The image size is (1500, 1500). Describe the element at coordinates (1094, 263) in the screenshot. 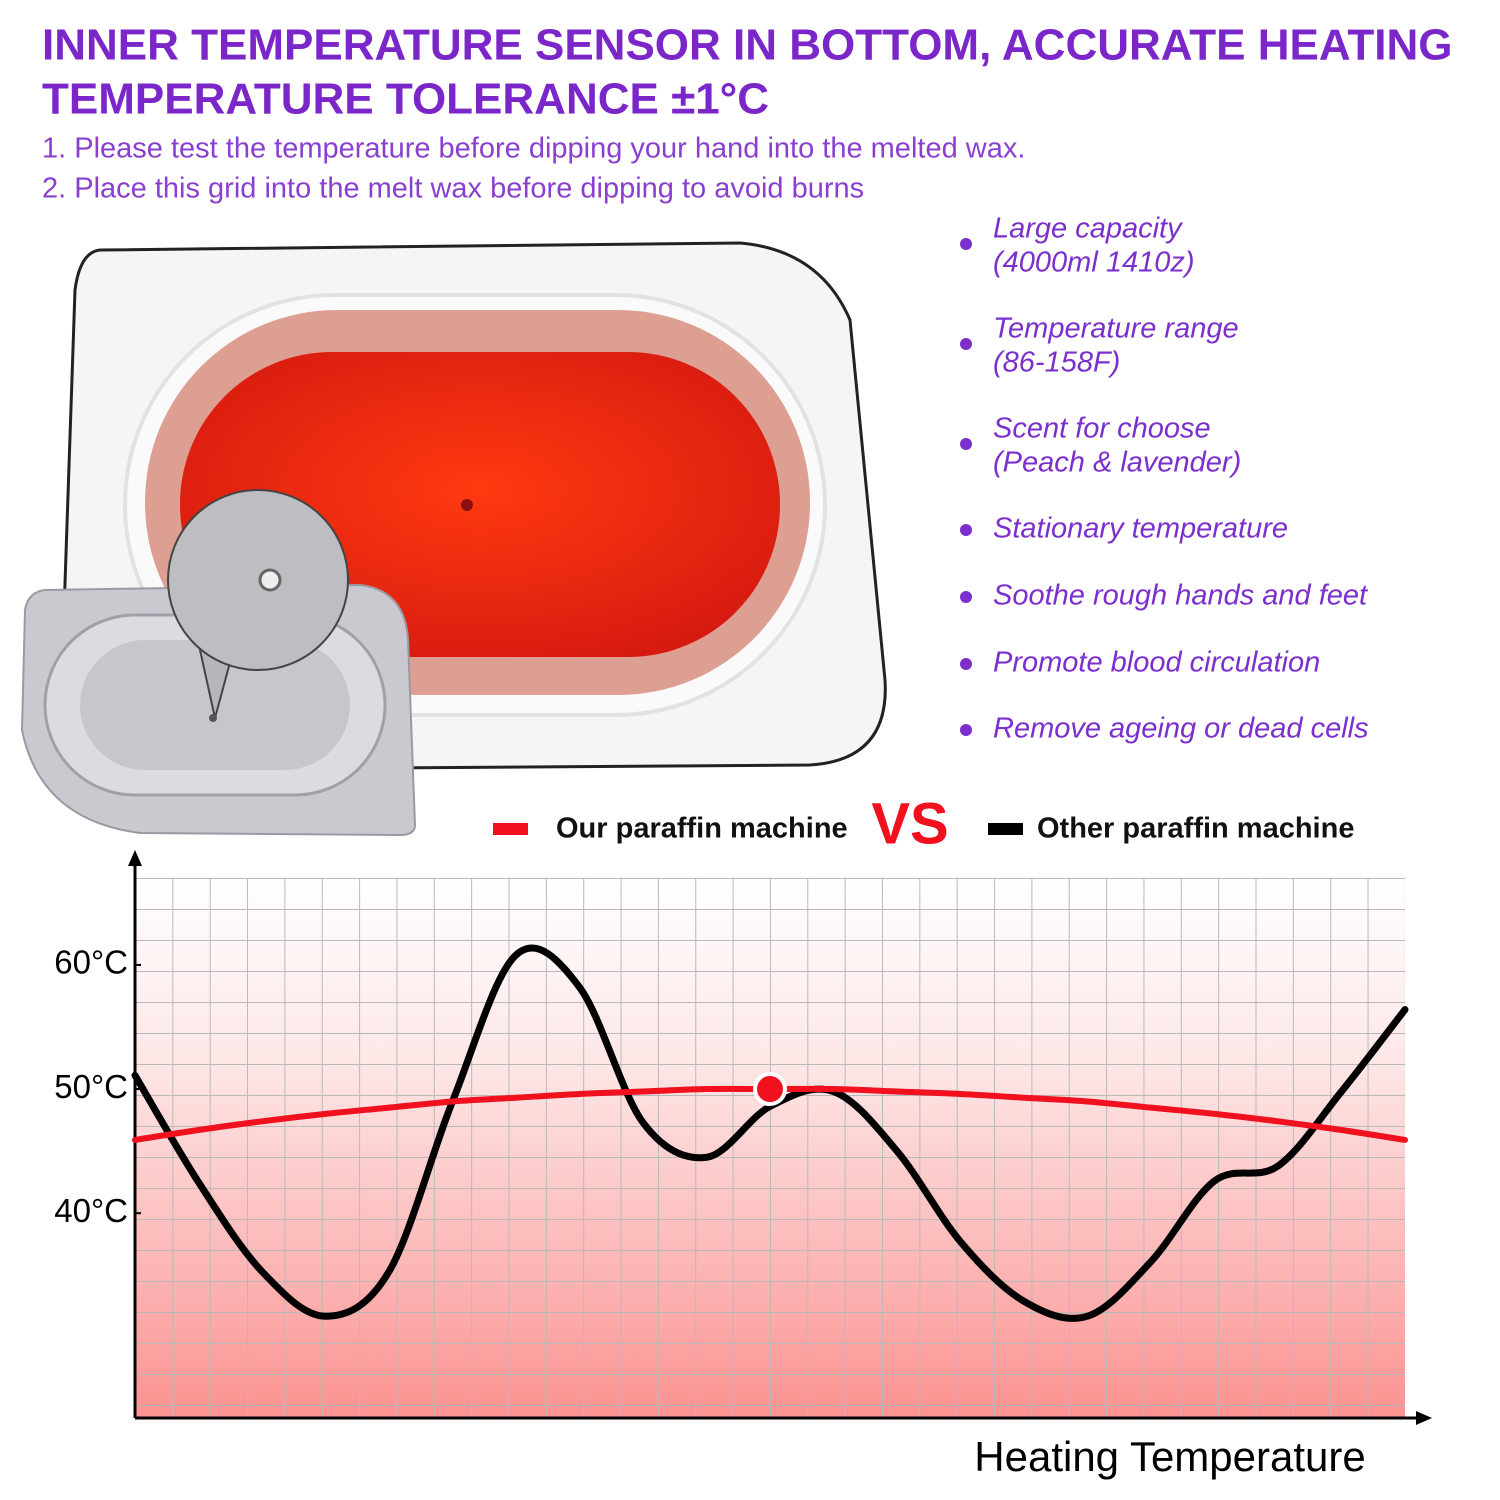

I see `feature-text: (4000ml 1410z)` at that location.